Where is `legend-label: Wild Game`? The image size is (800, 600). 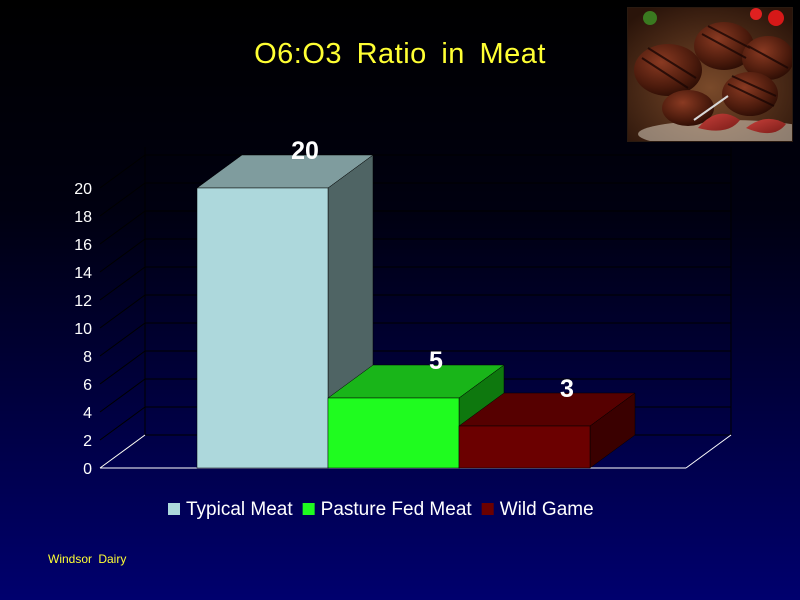 legend-label: Wild Game is located at coordinates (547, 509).